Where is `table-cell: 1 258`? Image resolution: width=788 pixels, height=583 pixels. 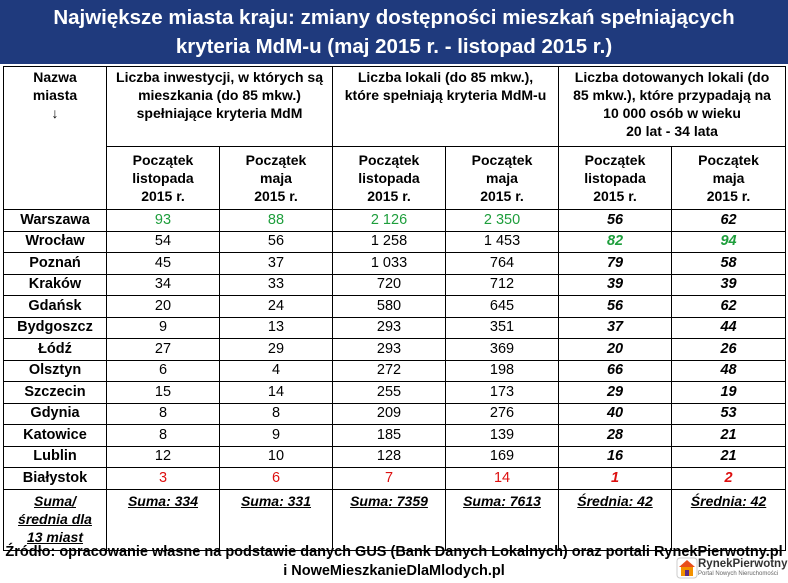 table-cell: 1 258 is located at coordinates (389, 241).